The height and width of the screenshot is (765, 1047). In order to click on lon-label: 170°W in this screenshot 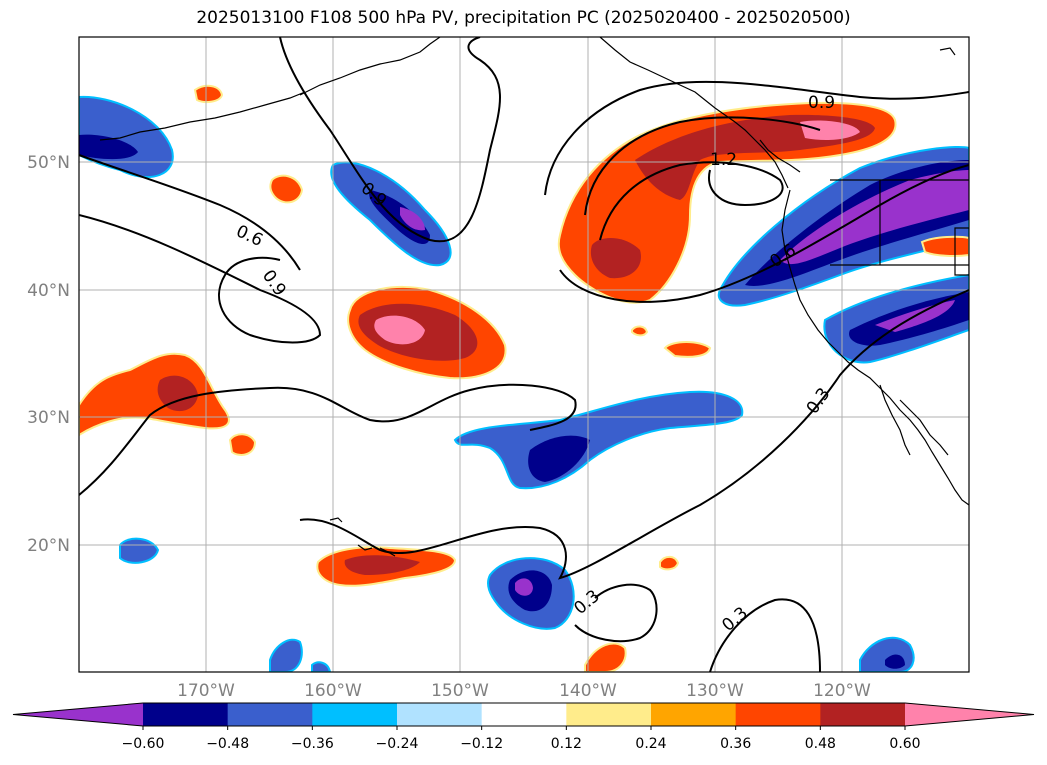, I will do `click(206, 691)`.